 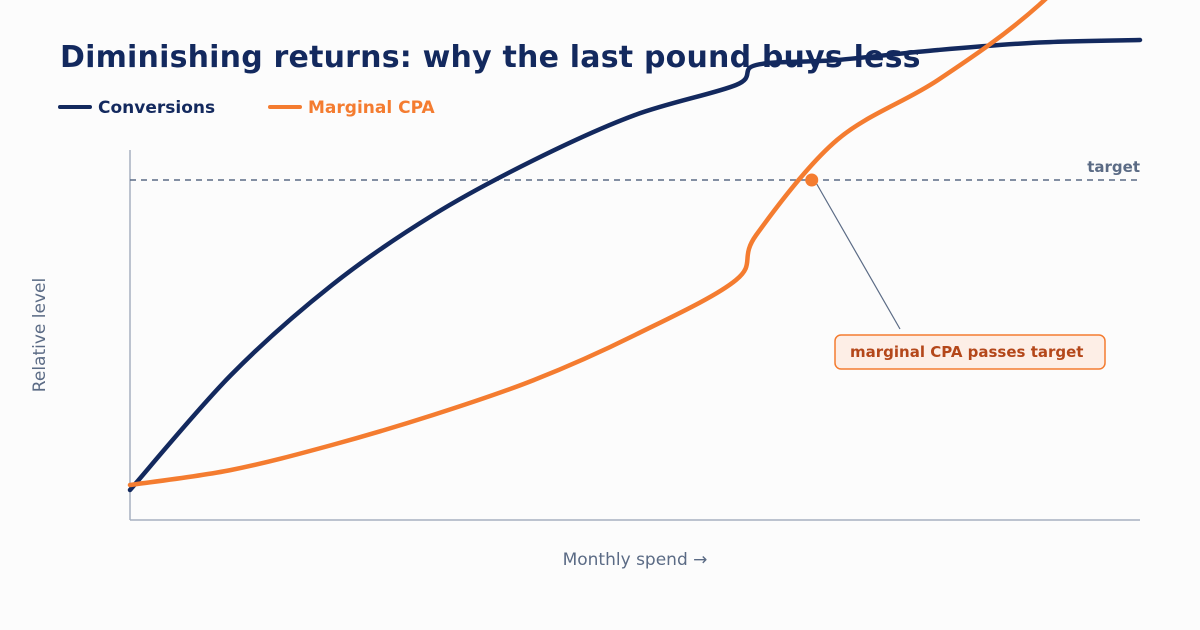 I want to click on annotation: marginal CPA passes target, so click(x=955, y=271).